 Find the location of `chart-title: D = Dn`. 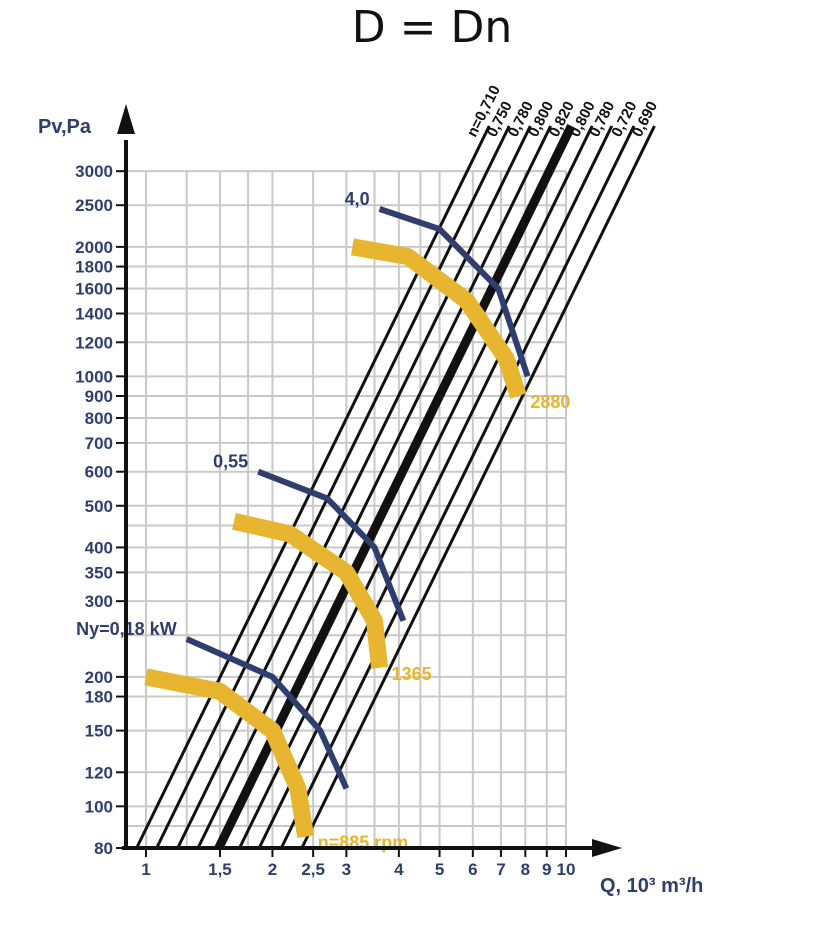

chart-title: D = Dn is located at coordinates (432, 27).